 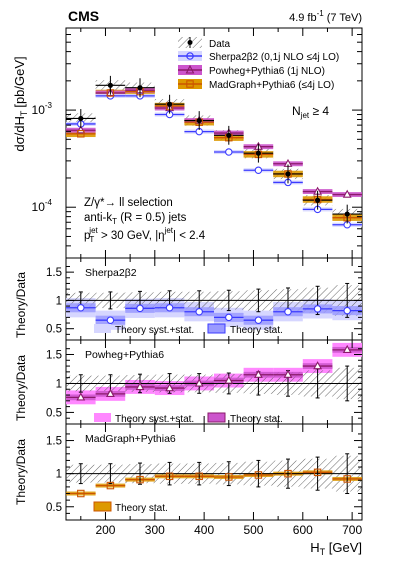 What do you see at coordinates (190, 56) in the screenshot?
I see `legend-sherpa-marker` at bounding box center [190, 56].